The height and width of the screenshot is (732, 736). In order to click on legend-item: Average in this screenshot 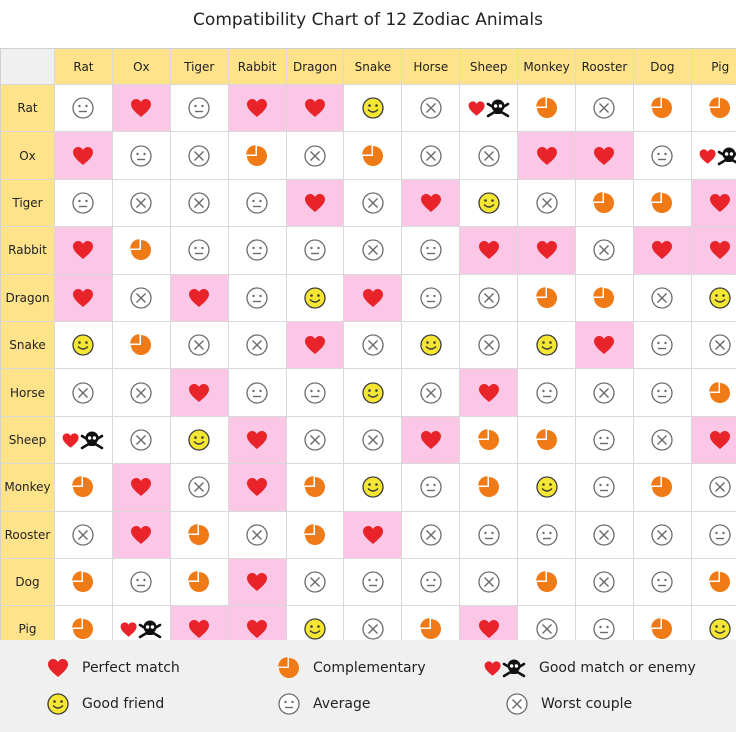, I will do `click(324, 704)`.